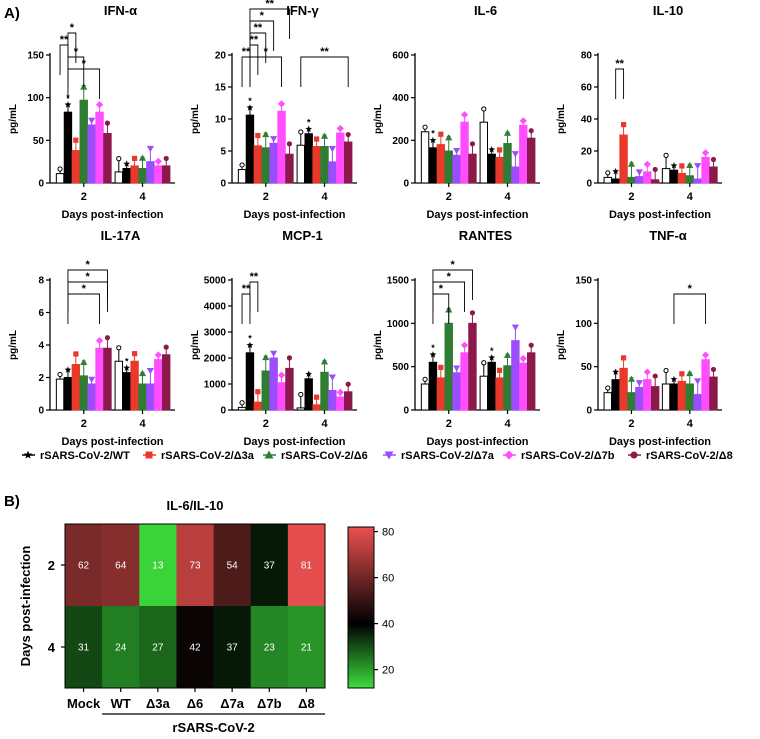 The image size is (760, 739). Describe the element at coordinates (400, 56) in the screenshot. I see `y-tick-label: 600` at that location.